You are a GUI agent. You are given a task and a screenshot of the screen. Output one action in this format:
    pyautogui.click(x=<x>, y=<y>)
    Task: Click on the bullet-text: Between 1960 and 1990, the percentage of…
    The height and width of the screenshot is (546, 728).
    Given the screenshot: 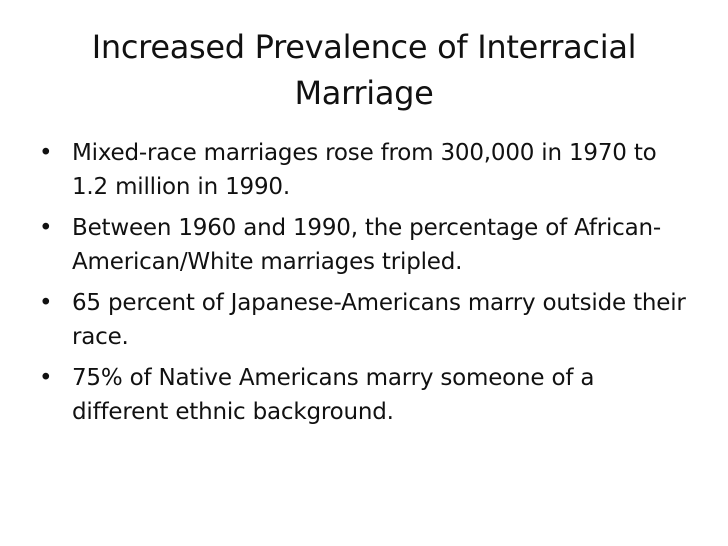 What is the action you would take?
    pyautogui.click(x=366, y=245)
    